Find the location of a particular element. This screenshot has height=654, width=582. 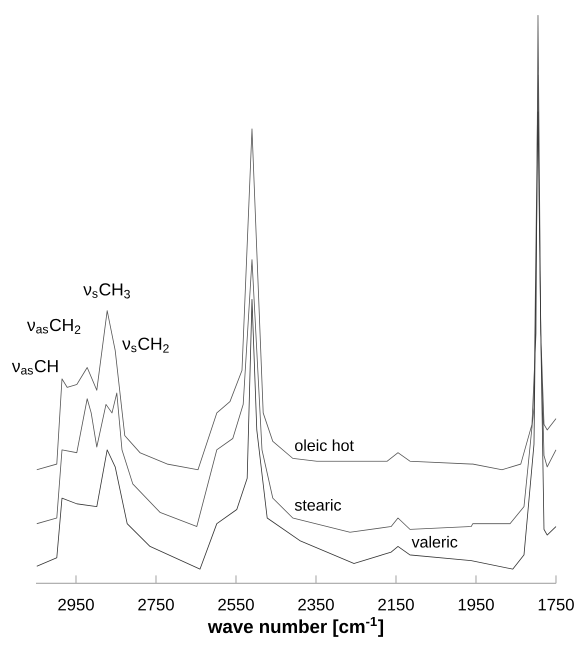

x-axis-title: wave number [cm$^{-1}$] is located at coordinates (296, 626).